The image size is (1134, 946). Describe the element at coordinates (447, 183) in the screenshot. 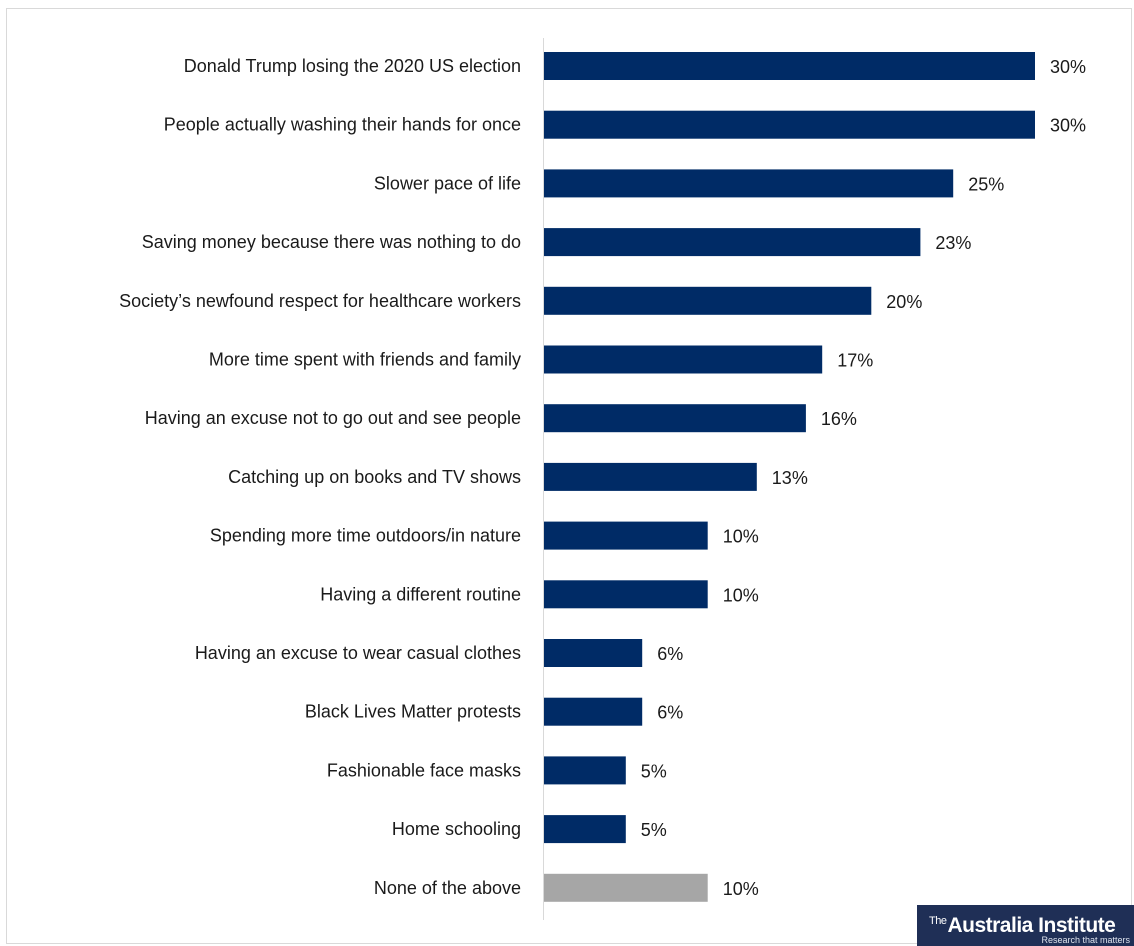

I see `category-label-3: Slower pace of life` at that location.